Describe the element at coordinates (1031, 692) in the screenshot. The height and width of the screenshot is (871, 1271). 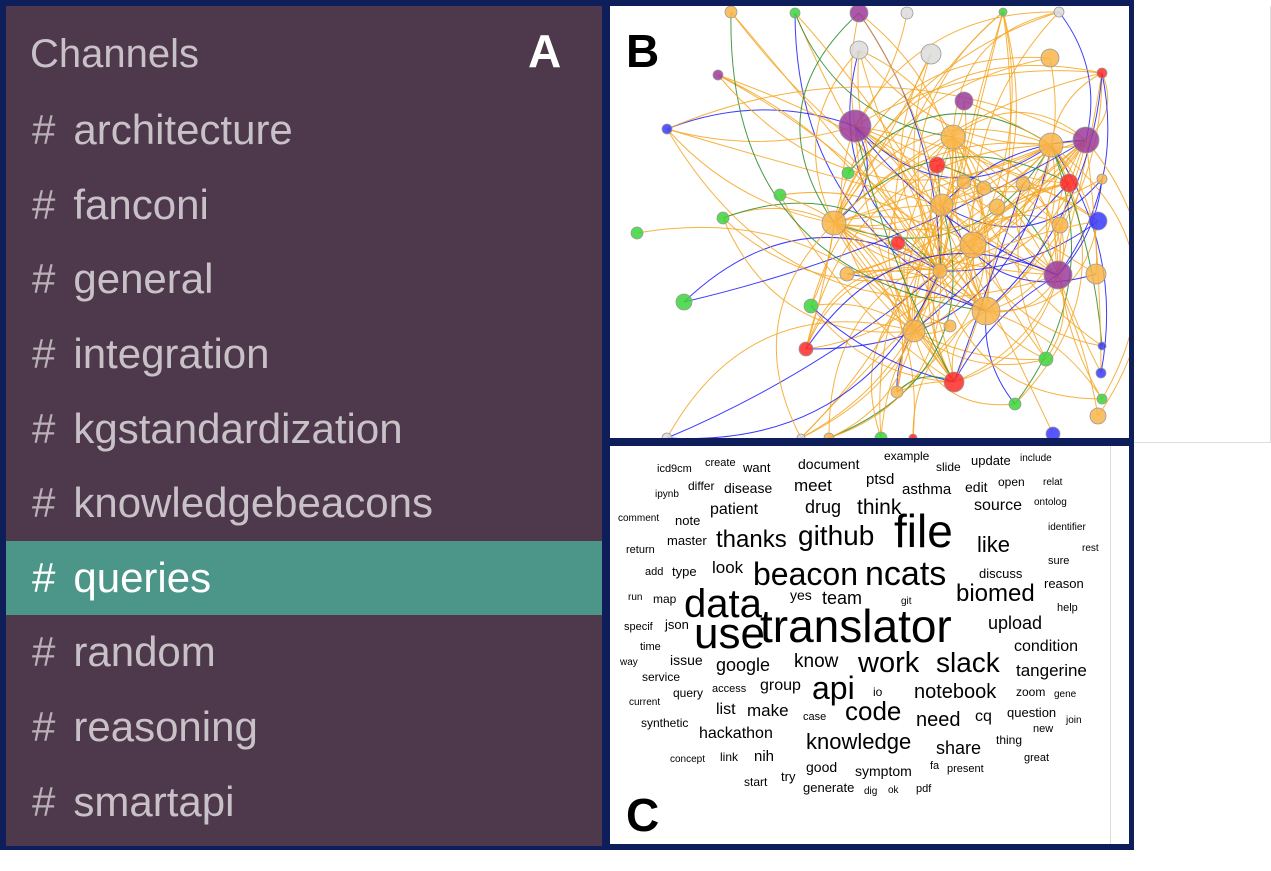
I see `word-zoom: zoom` at that location.